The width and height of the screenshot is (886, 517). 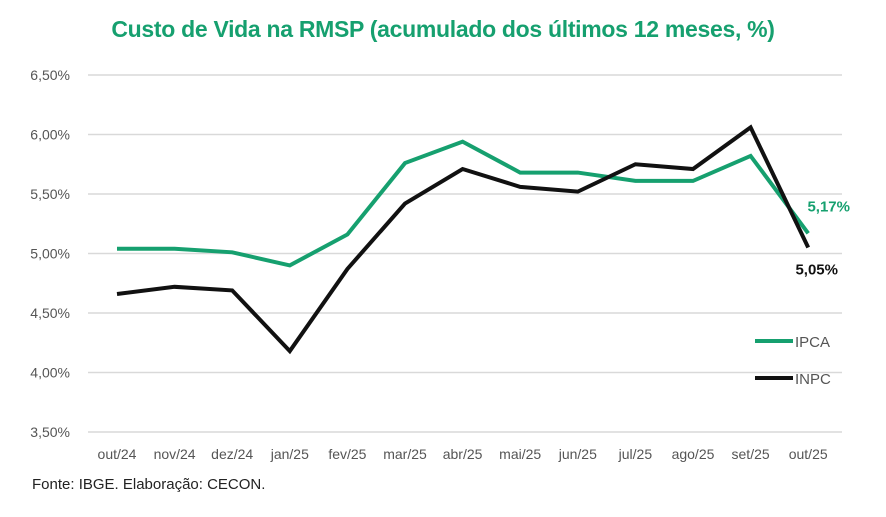 What do you see at coordinates (812, 342) in the screenshot?
I see `legend-label-ipca: IPCA` at bounding box center [812, 342].